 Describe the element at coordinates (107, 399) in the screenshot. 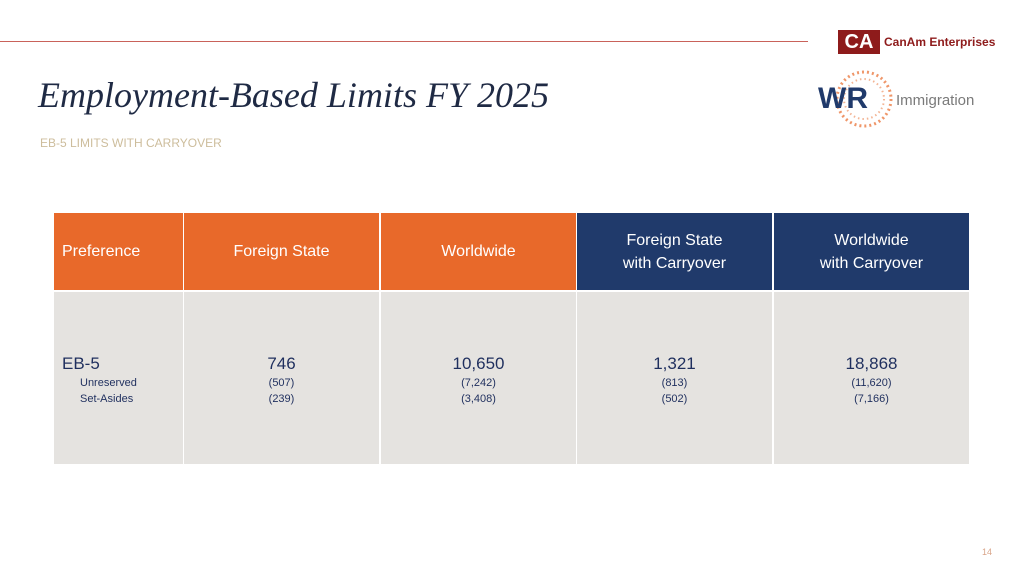

I see `row-sublabel: Set-Asides` at that location.